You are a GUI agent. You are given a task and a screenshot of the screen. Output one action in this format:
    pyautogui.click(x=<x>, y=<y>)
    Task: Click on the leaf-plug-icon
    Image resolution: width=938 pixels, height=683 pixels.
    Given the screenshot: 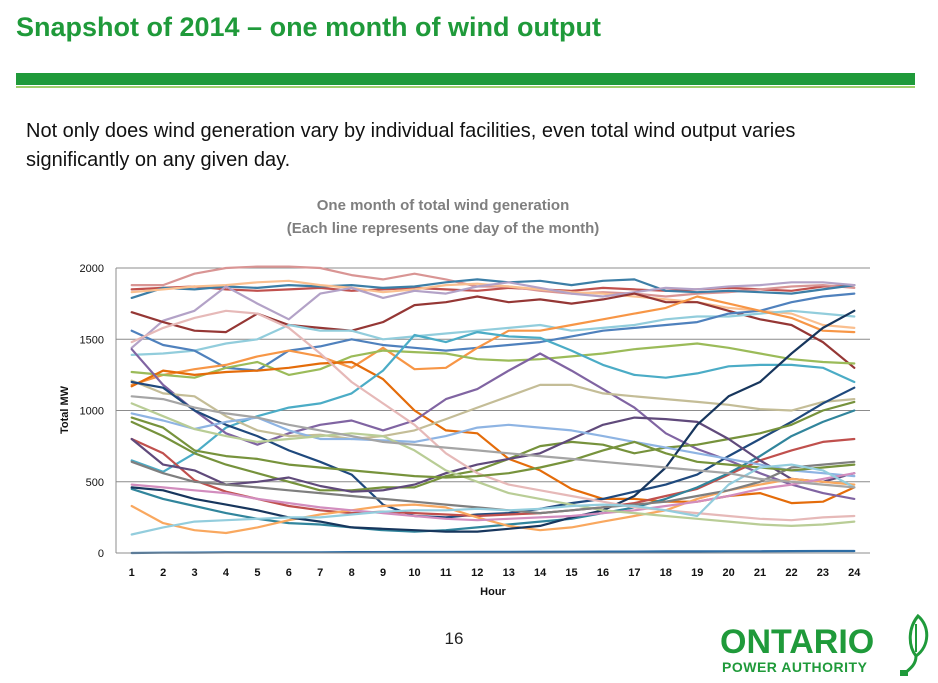 What is the action you would take?
    pyautogui.click(x=914, y=644)
    